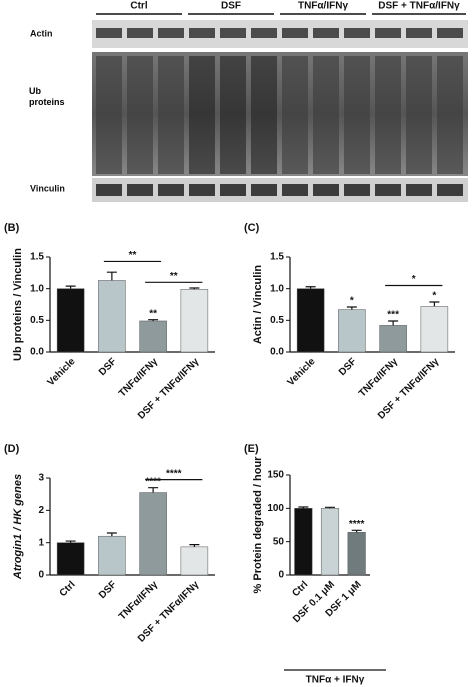 The height and width of the screenshot is (687, 474). I want to click on row-label: Ub proteins, so click(47, 96).